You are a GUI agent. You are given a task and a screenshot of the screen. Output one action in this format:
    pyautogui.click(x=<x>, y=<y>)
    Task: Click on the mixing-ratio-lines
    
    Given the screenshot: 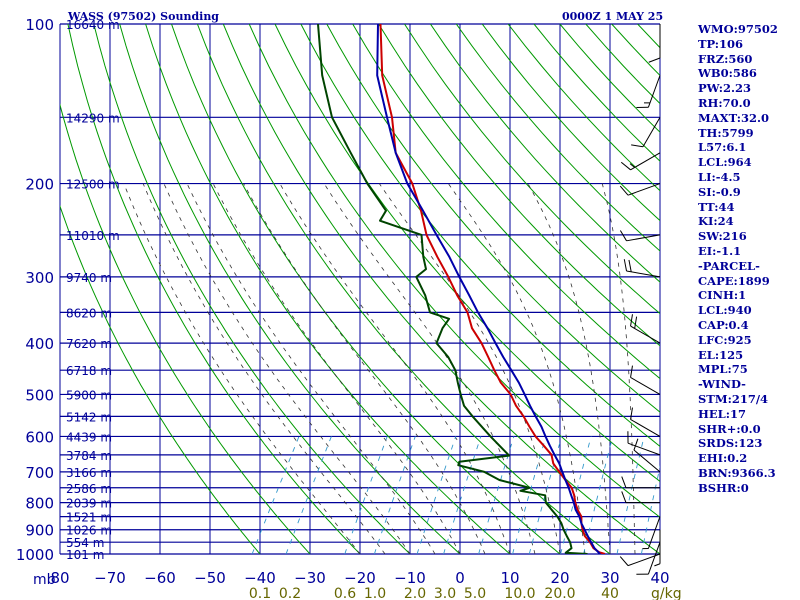 What is the action you would take?
    pyautogui.click(x=455, y=495)
    